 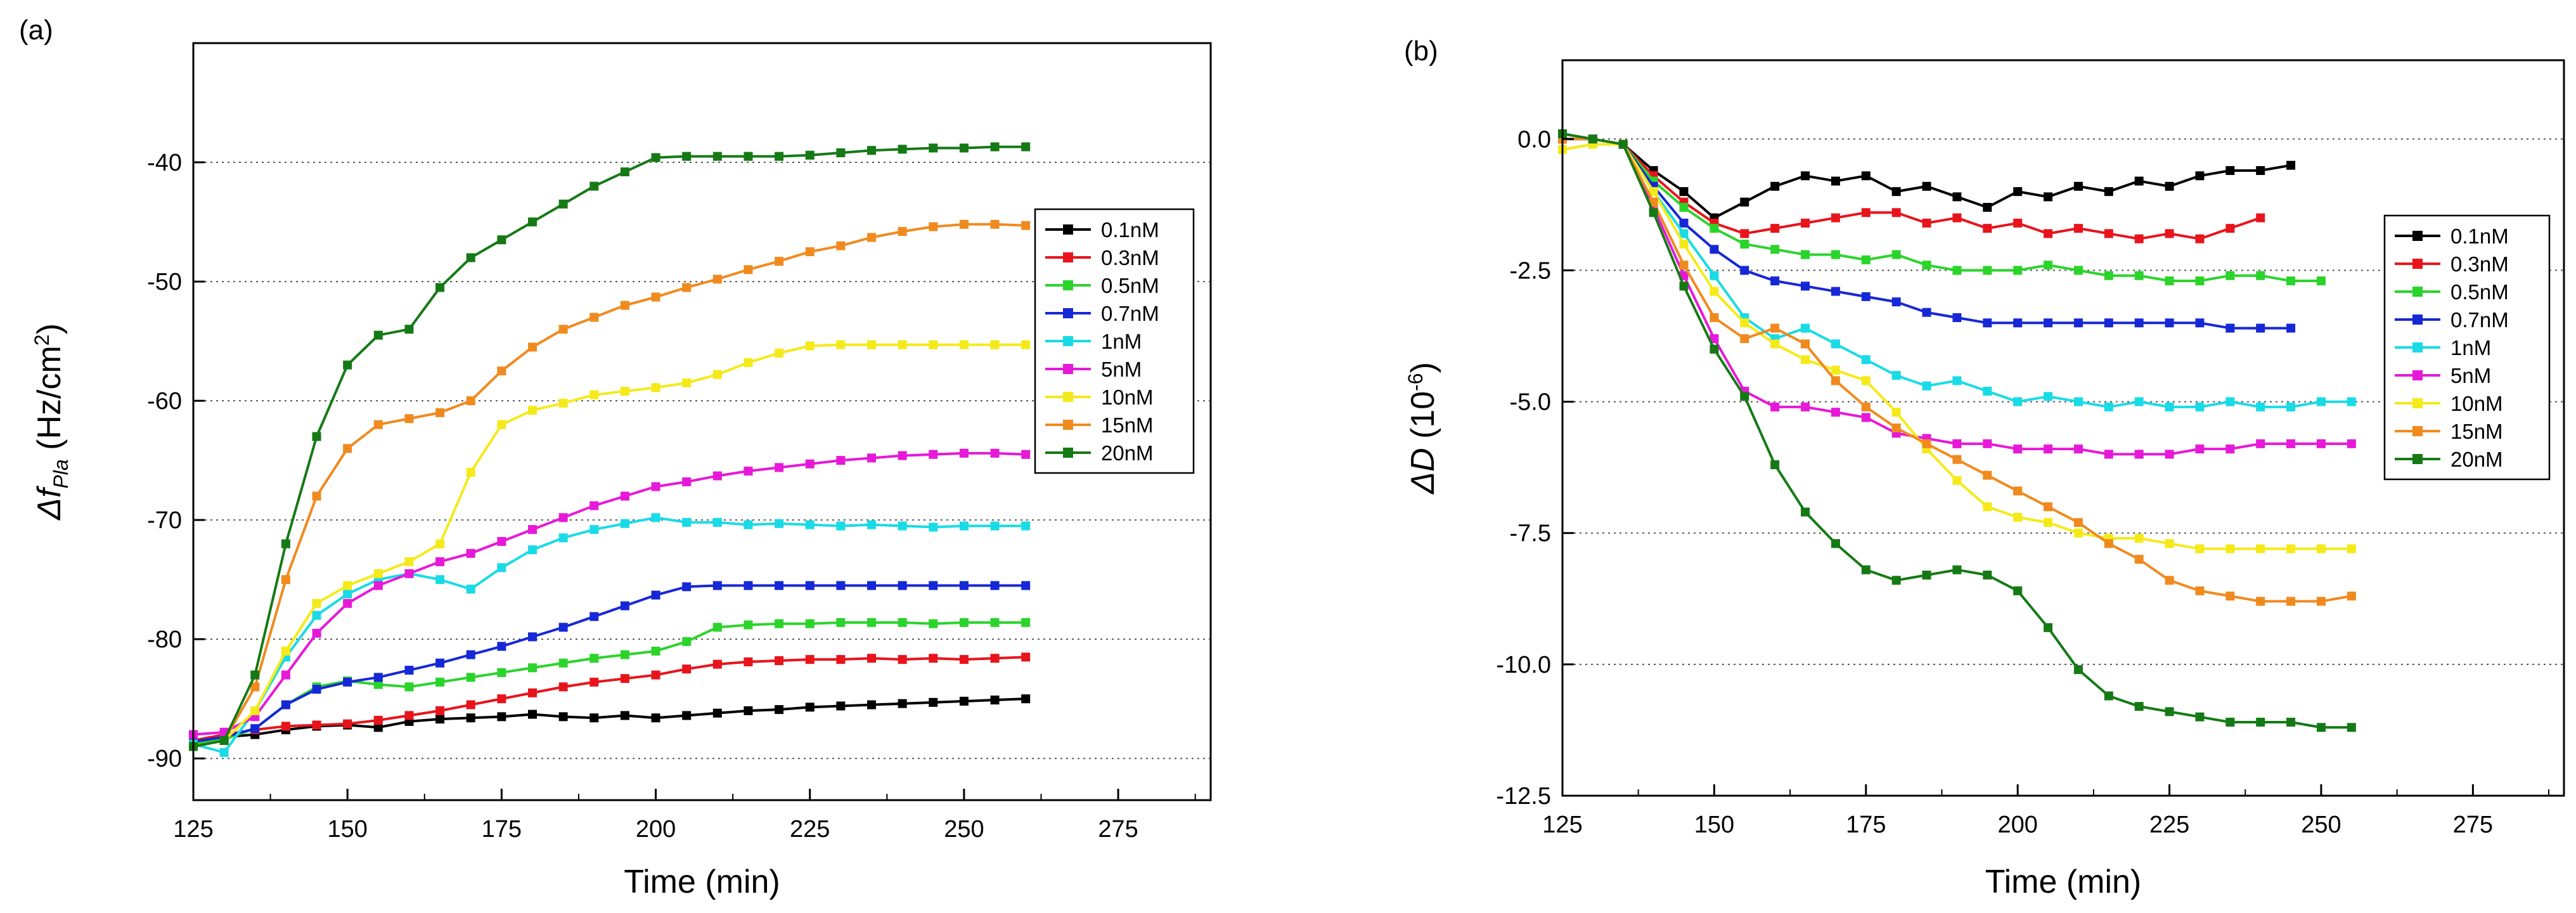 I want to click on panel-b-y-tick-label: -2.5, so click(x=1530, y=270).